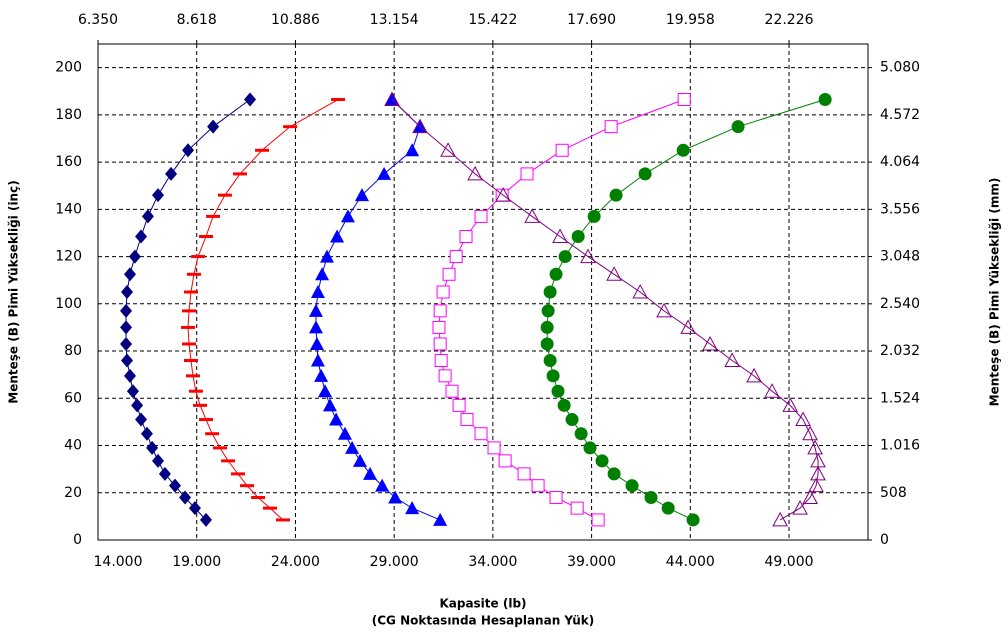 This screenshot has height=635, width=1008. I want to click on y-tick-label: 0, so click(77, 540).